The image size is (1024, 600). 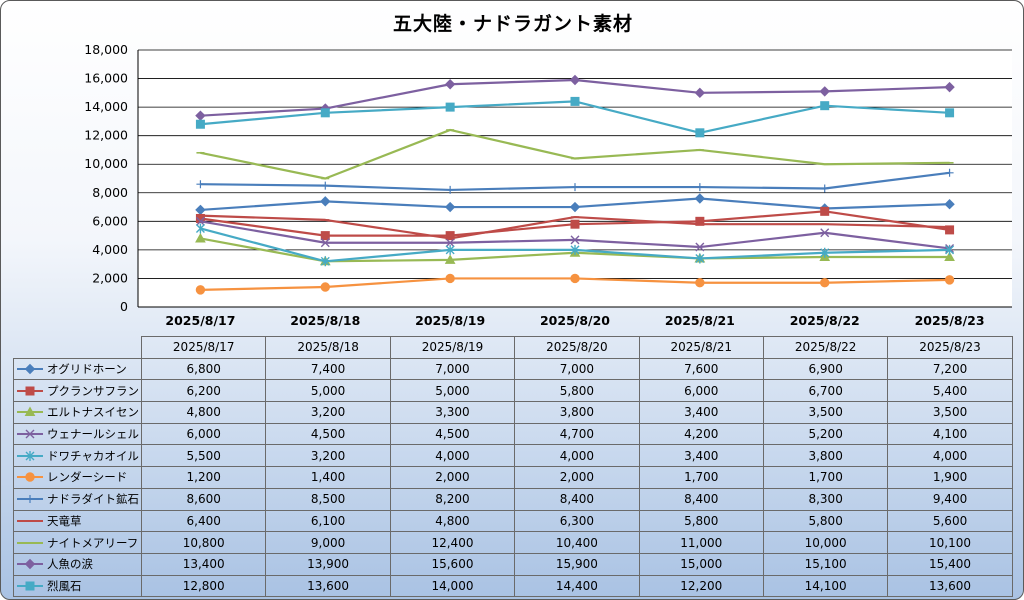 I want to click on series-name: ナイトメアリーフ, so click(x=93, y=542).